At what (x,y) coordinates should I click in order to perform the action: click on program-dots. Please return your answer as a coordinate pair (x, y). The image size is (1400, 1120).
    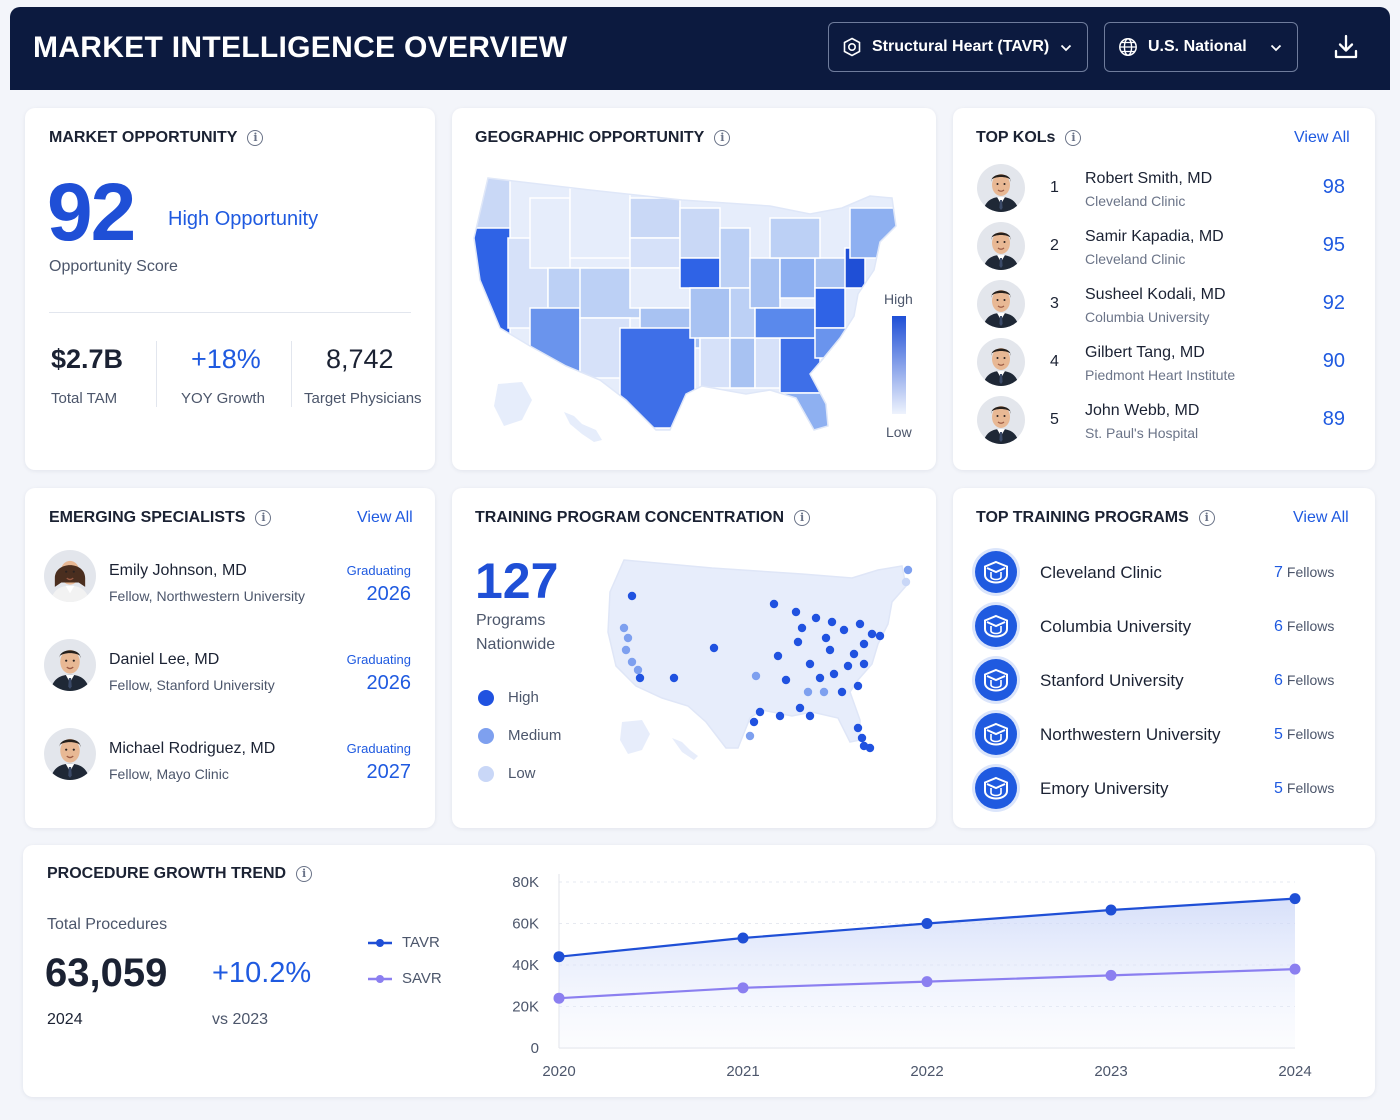
    Looking at the image, I should click on (766, 659).